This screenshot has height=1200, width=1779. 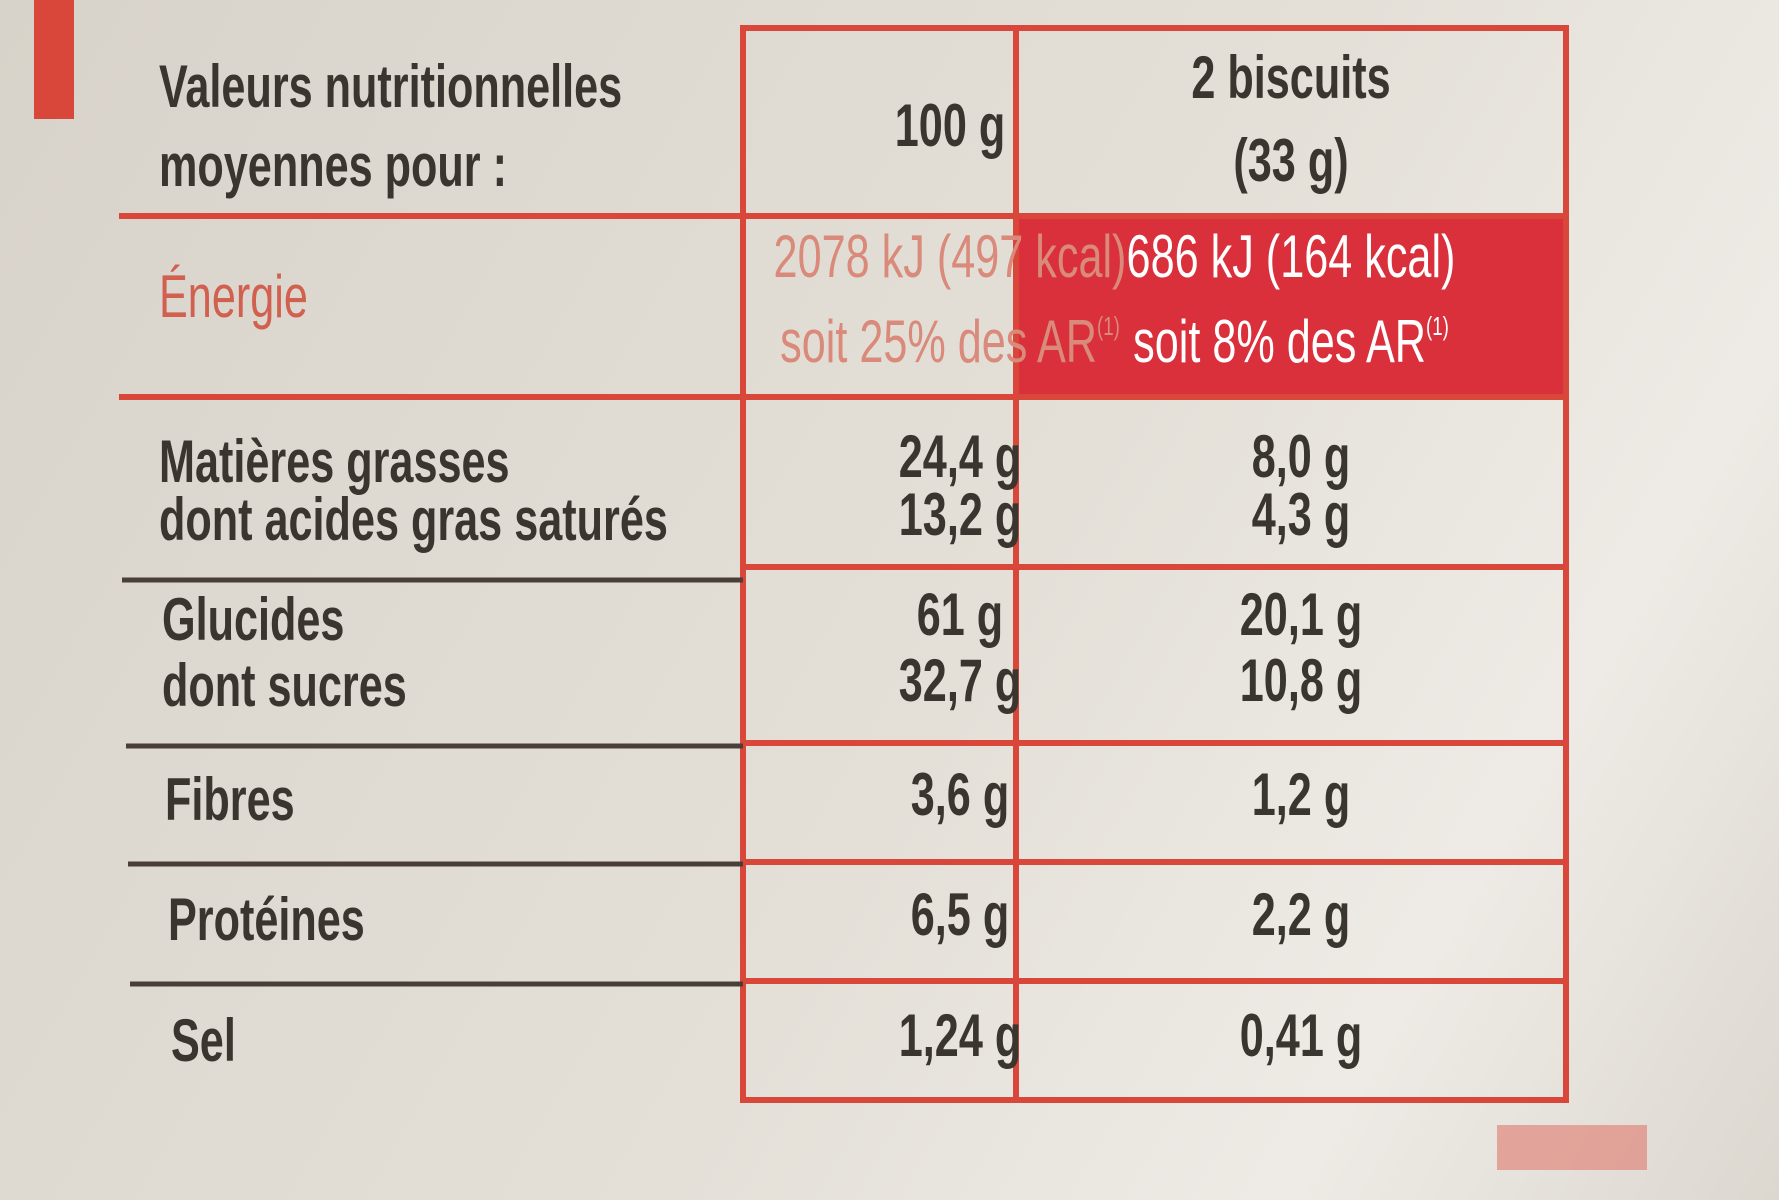 I want to click on accent-bar, so click(x=54, y=59).